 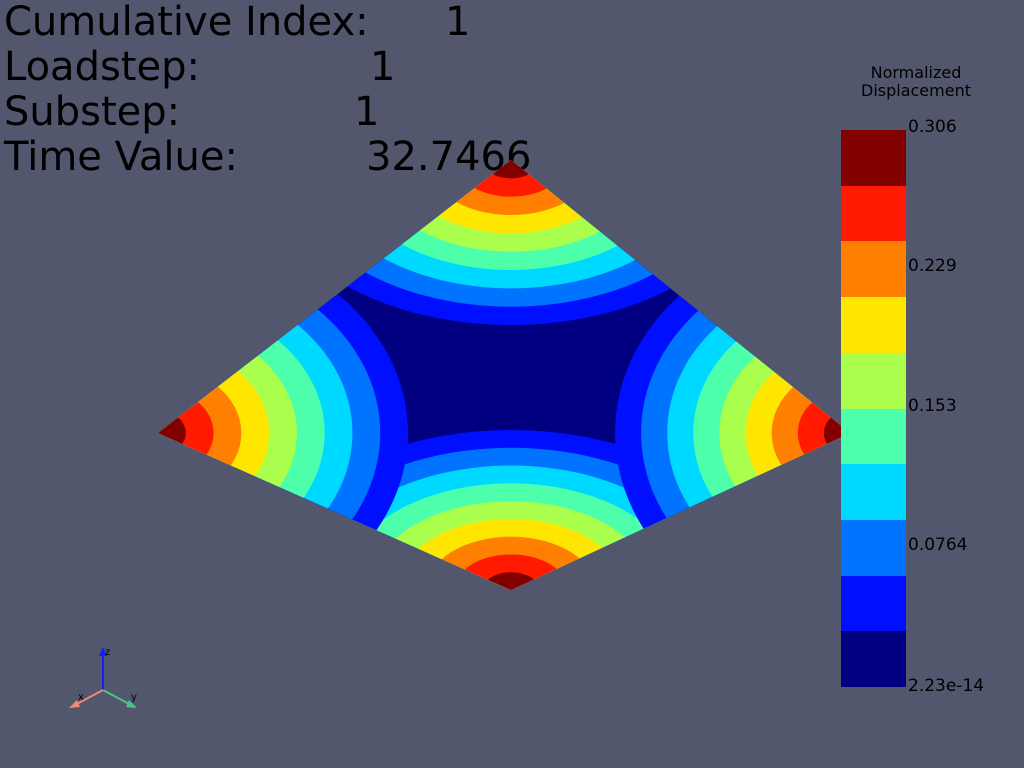 What do you see at coordinates (107, 652) in the screenshot?
I see `z-axis-label: z` at bounding box center [107, 652].